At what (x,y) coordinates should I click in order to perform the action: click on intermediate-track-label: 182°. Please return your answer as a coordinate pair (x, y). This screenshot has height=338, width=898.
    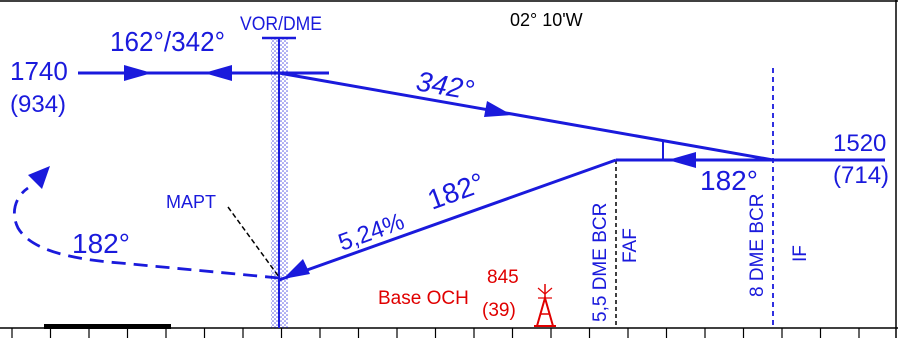
    Looking at the image, I should click on (729, 180).